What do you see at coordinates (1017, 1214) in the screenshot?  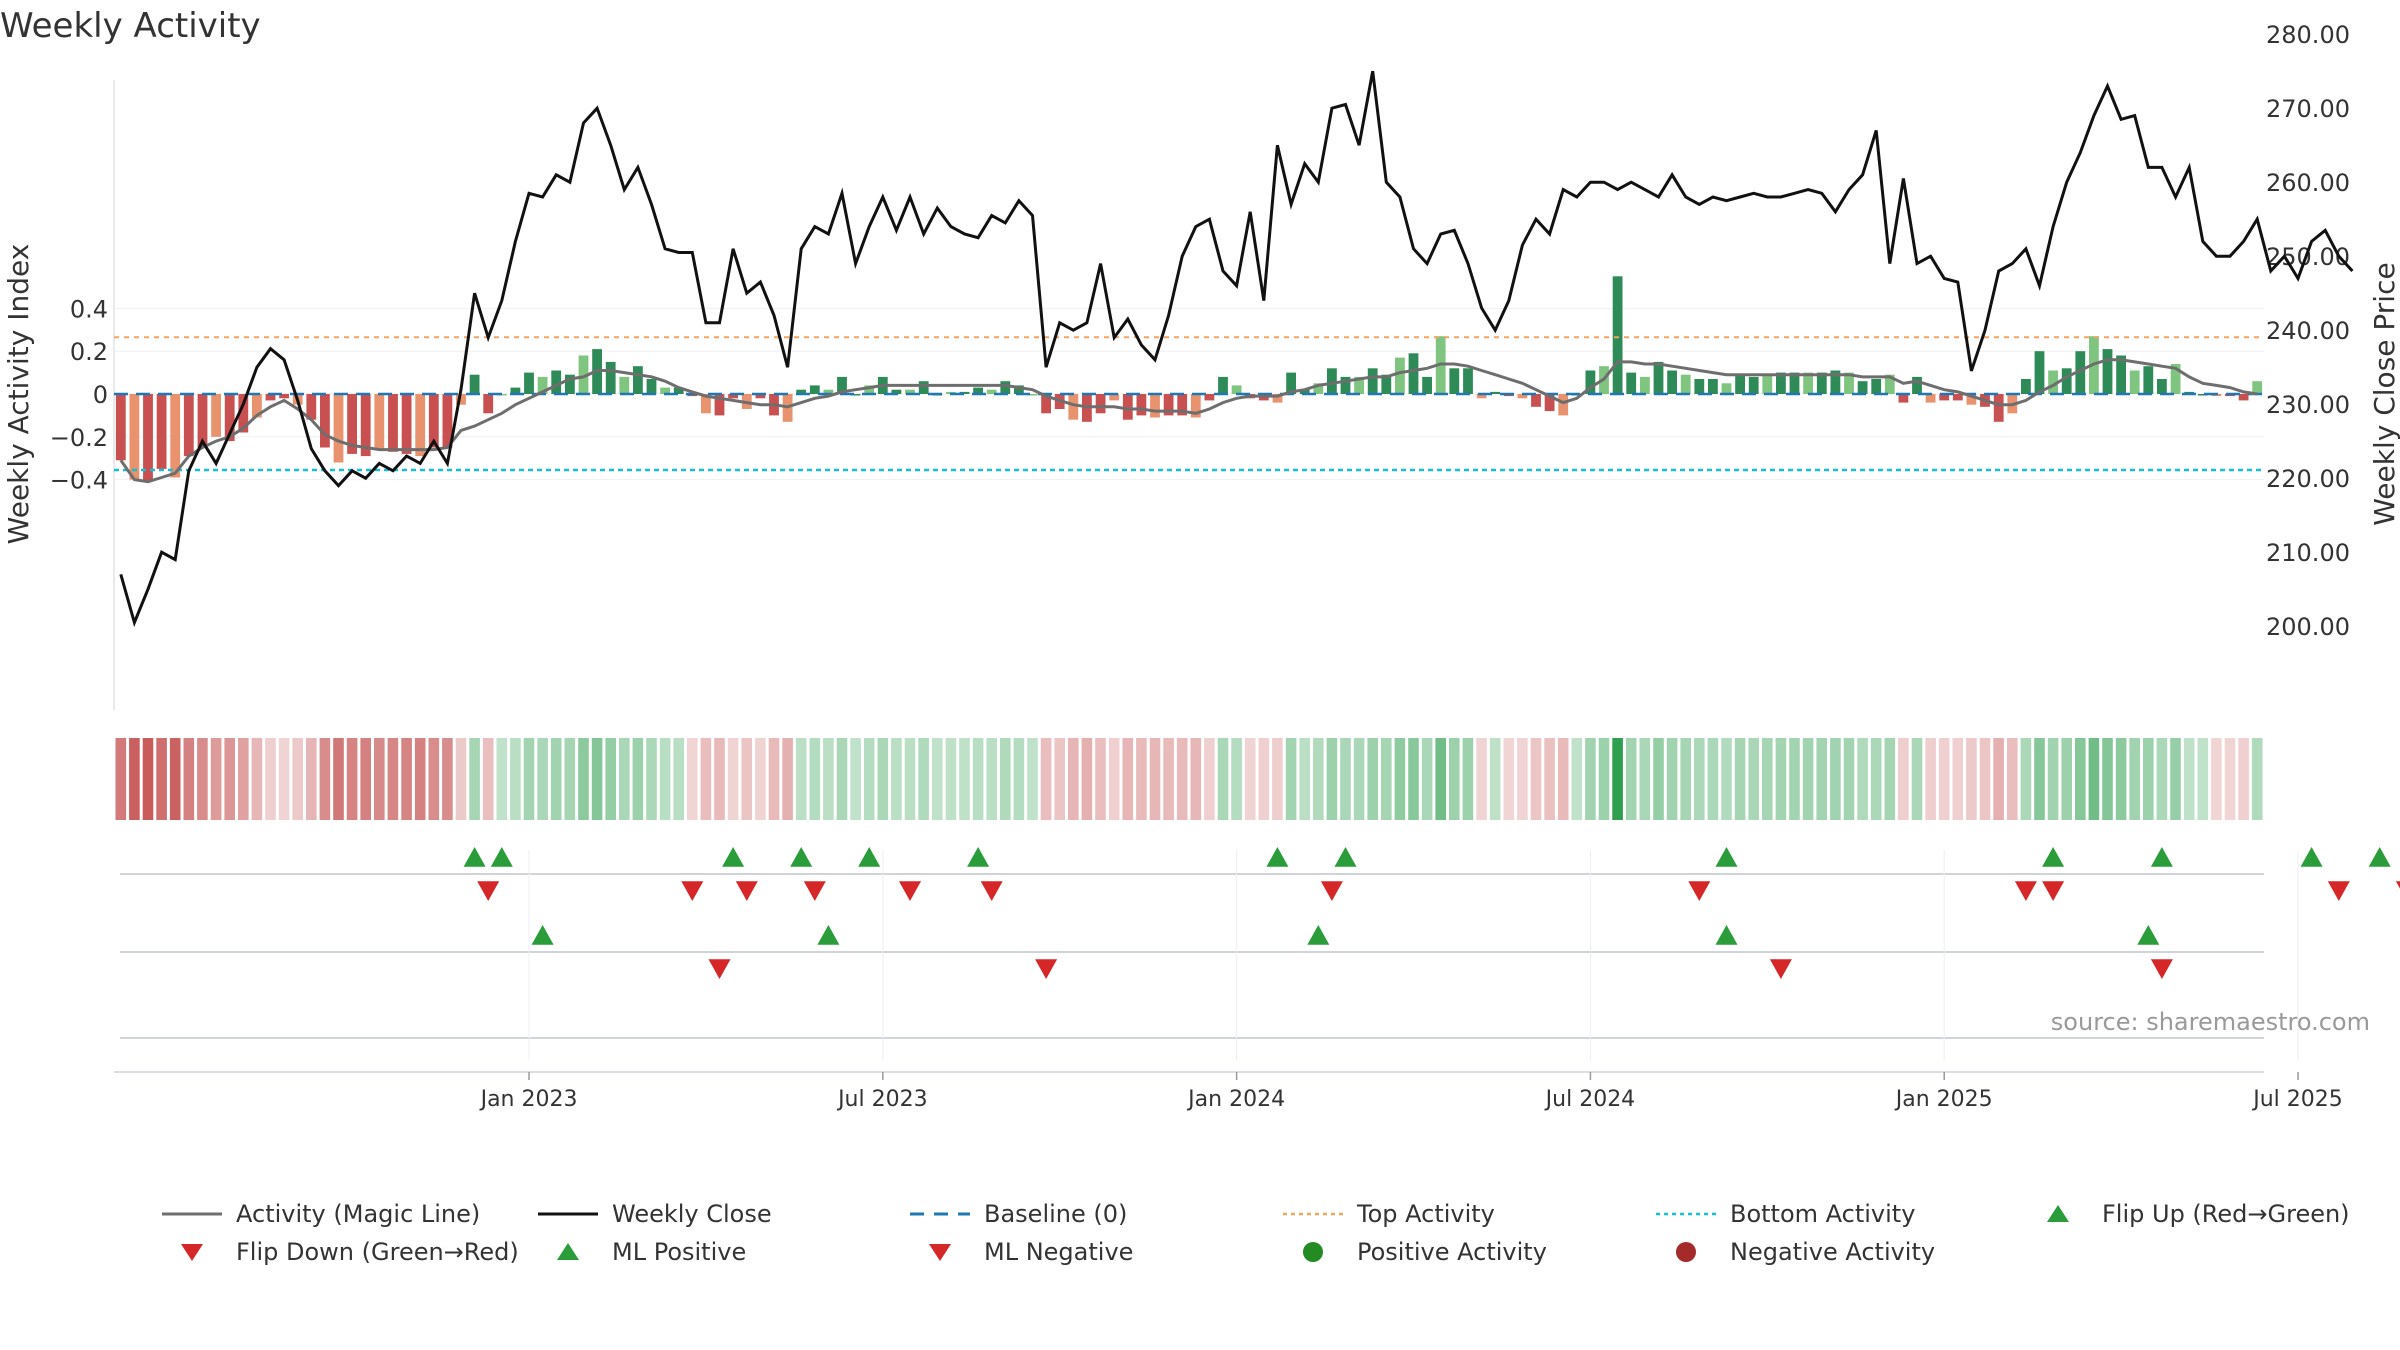 I see `legend-item: Baseline (0)` at bounding box center [1017, 1214].